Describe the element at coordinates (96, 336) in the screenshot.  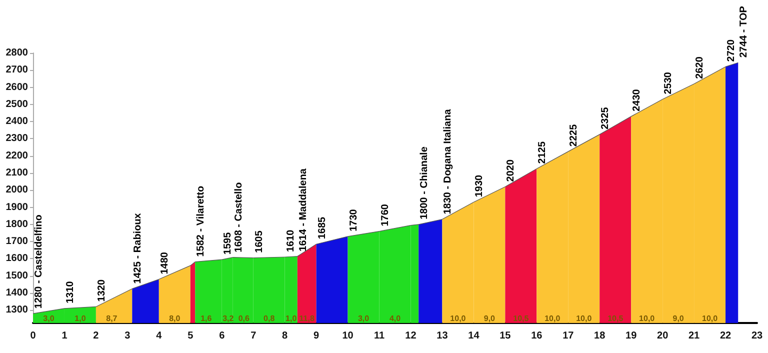
I see `x-tick-label: 2` at that location.